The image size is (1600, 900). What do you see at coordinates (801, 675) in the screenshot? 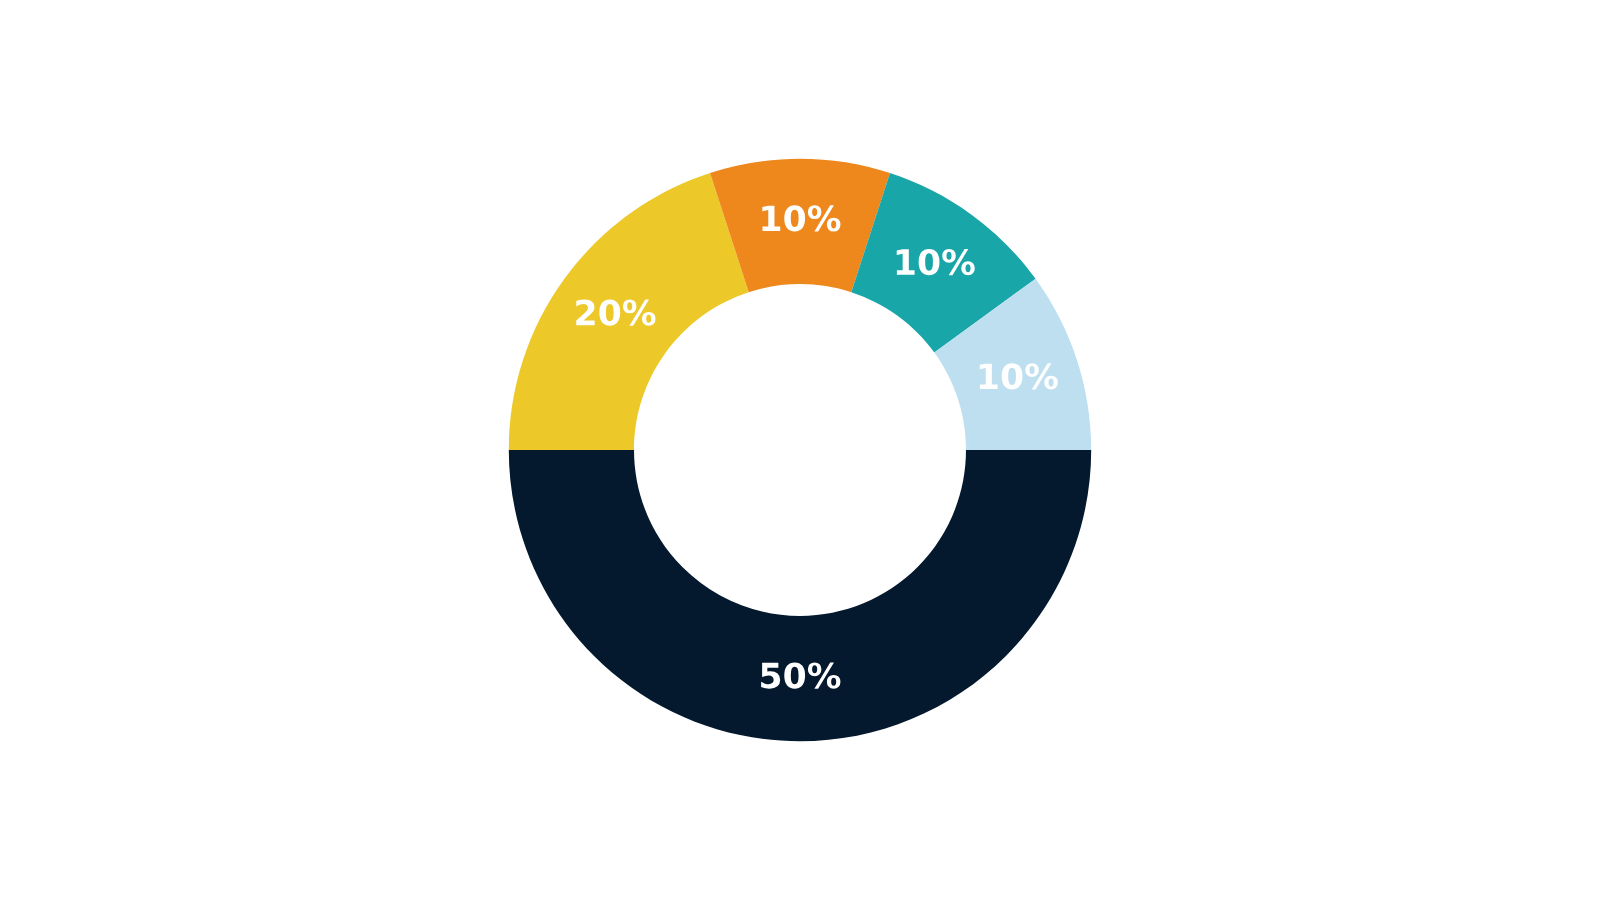
I see `data-label: 50%` at bounding box center [801, 675].